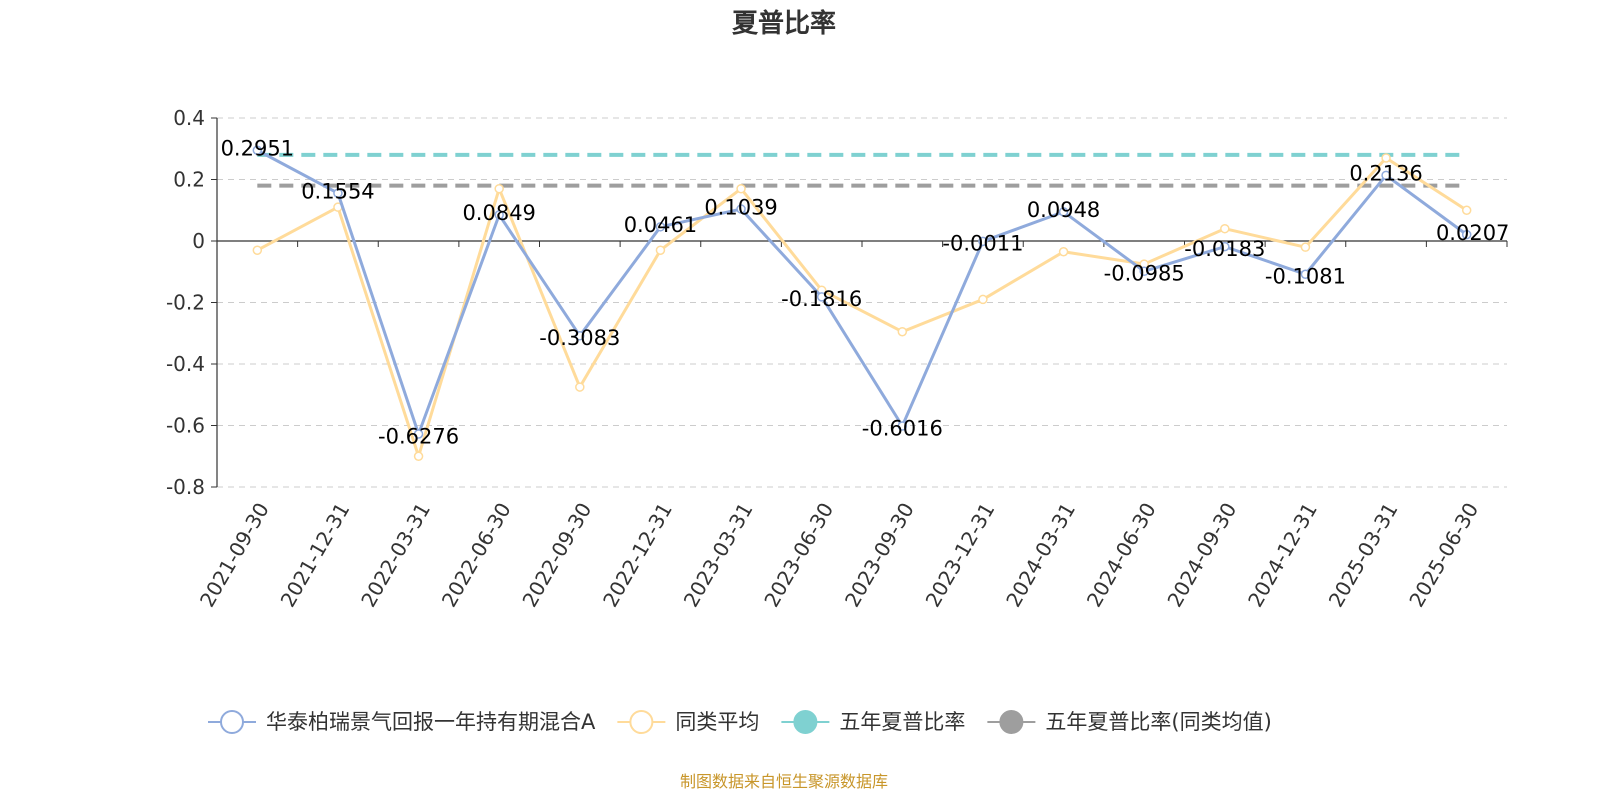 The height and width of the screenshot is (800, 1600). I want to click on legend-item: 五年夏普比率, so click(873, 722).